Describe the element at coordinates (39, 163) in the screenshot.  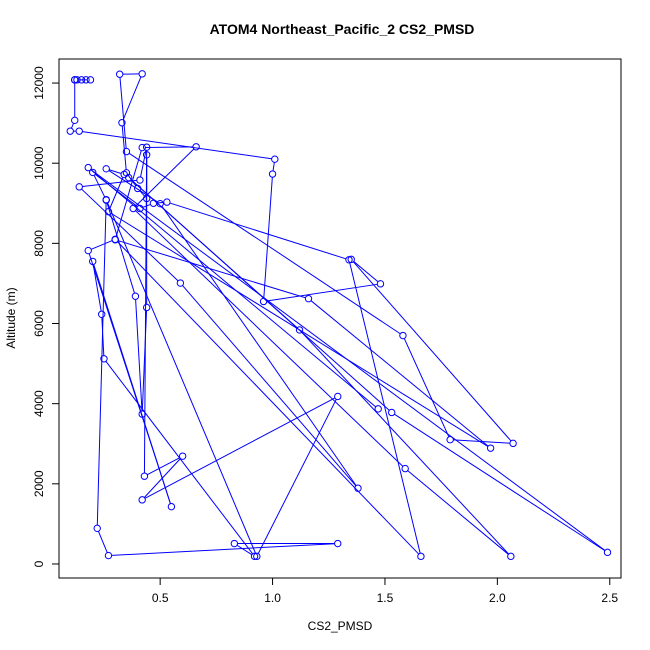
I see `y-tick-label: 10000` at that location.